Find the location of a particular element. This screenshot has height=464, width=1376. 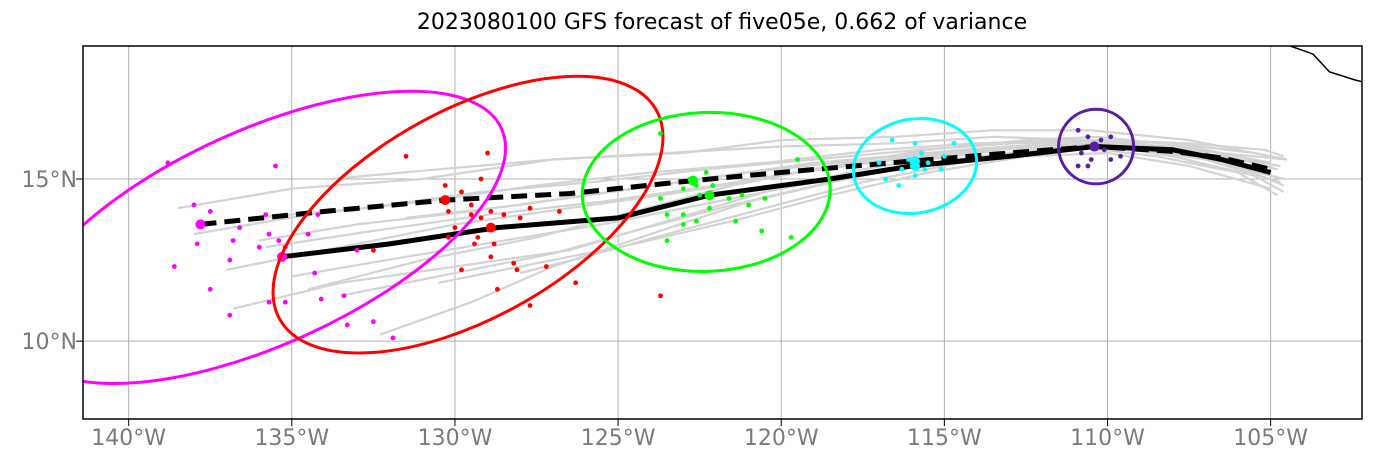

x-tick-label: 130°W is located at coordinates (455, 438).